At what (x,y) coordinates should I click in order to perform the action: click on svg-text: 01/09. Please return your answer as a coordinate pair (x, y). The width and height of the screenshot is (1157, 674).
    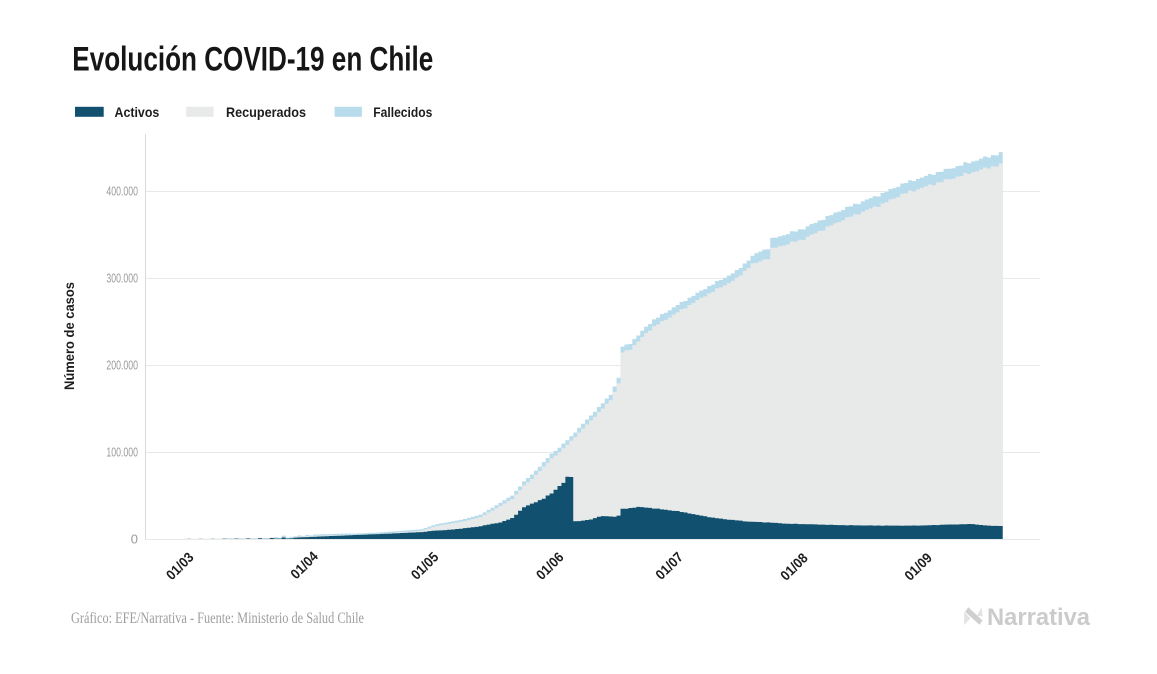
    Looking at the image, I should click on (918, 566).